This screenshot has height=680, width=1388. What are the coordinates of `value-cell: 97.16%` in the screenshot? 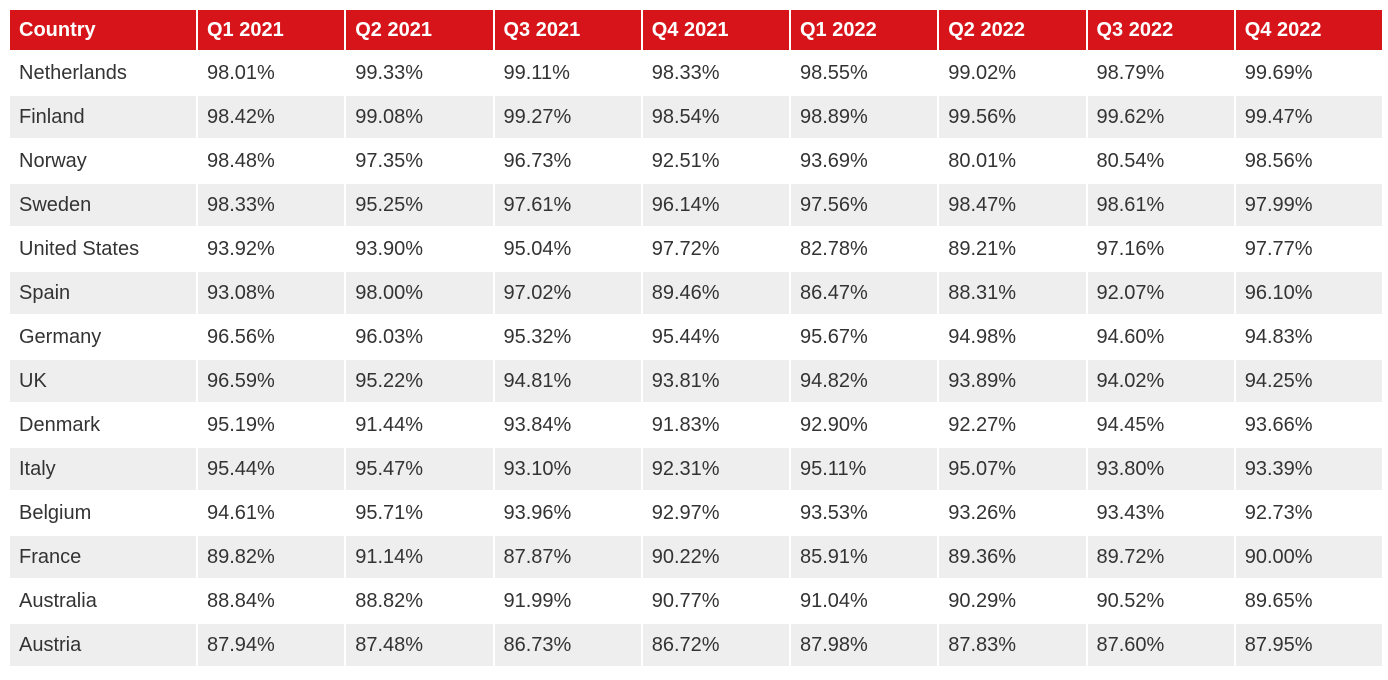 It's located at (1130, 248).